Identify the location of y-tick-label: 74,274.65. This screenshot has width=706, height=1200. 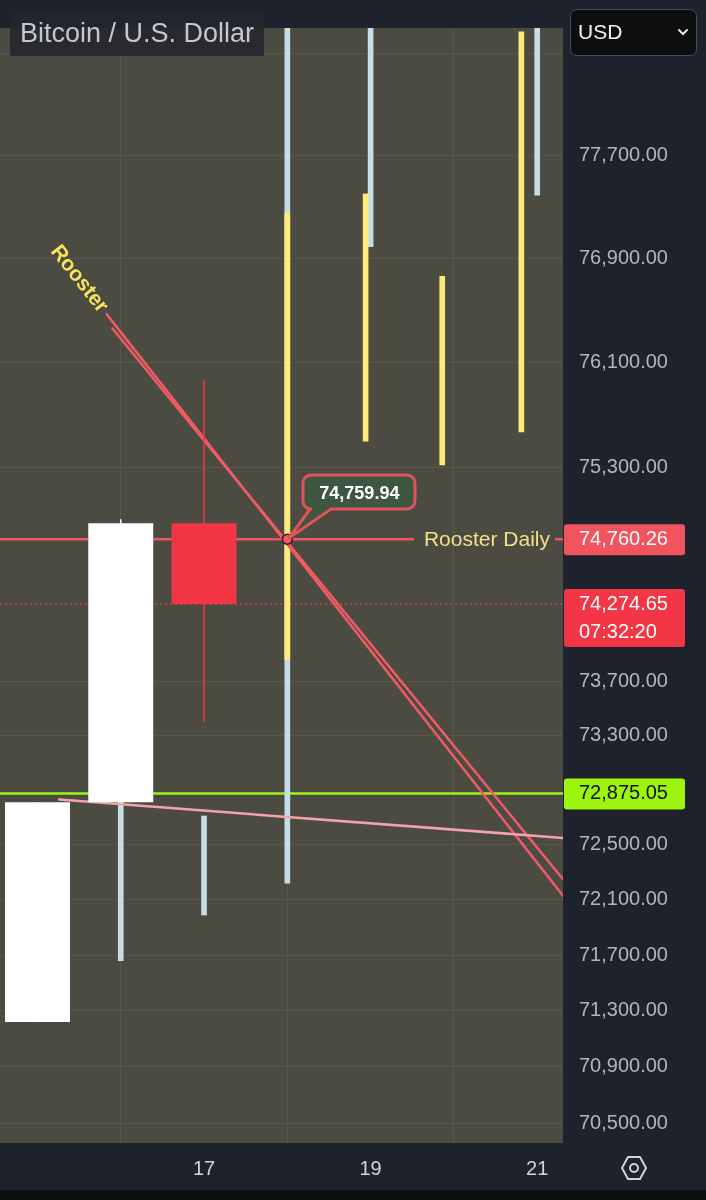
(623, 602).